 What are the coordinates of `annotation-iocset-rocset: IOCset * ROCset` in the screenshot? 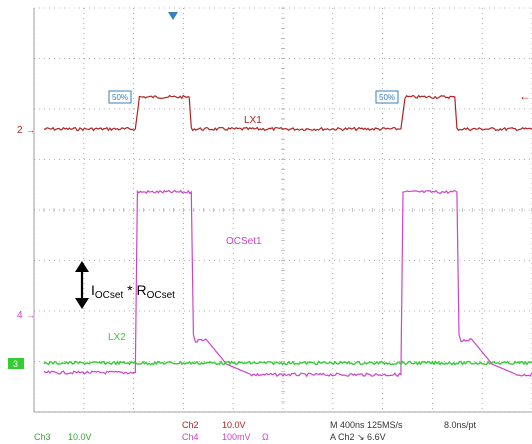 It's located at (133, 291).